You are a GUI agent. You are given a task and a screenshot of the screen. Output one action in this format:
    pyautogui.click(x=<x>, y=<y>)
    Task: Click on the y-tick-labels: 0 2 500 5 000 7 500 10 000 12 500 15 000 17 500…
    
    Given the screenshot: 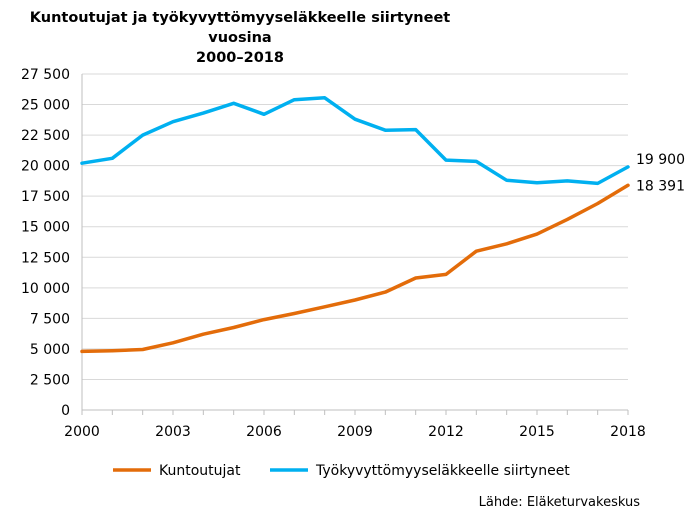 What is the action you would take?
    pyautogui.click(x=45, y=243)
    